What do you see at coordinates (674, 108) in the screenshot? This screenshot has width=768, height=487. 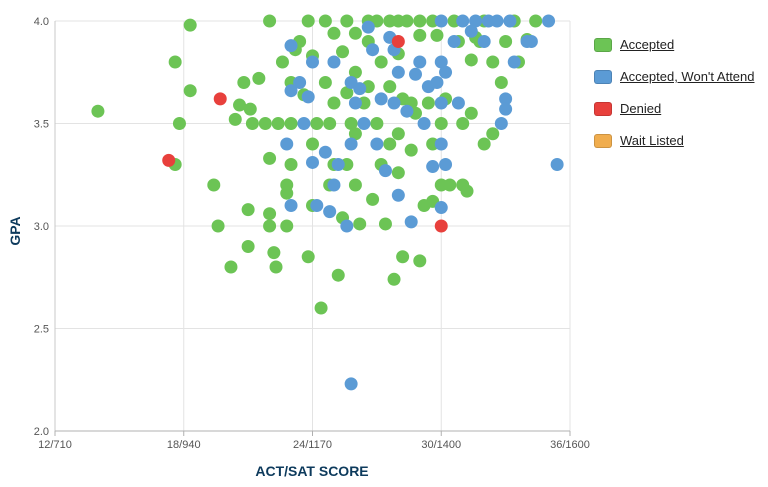 I see `legend-item-denied: Denied` at bounding box center [674, 108].